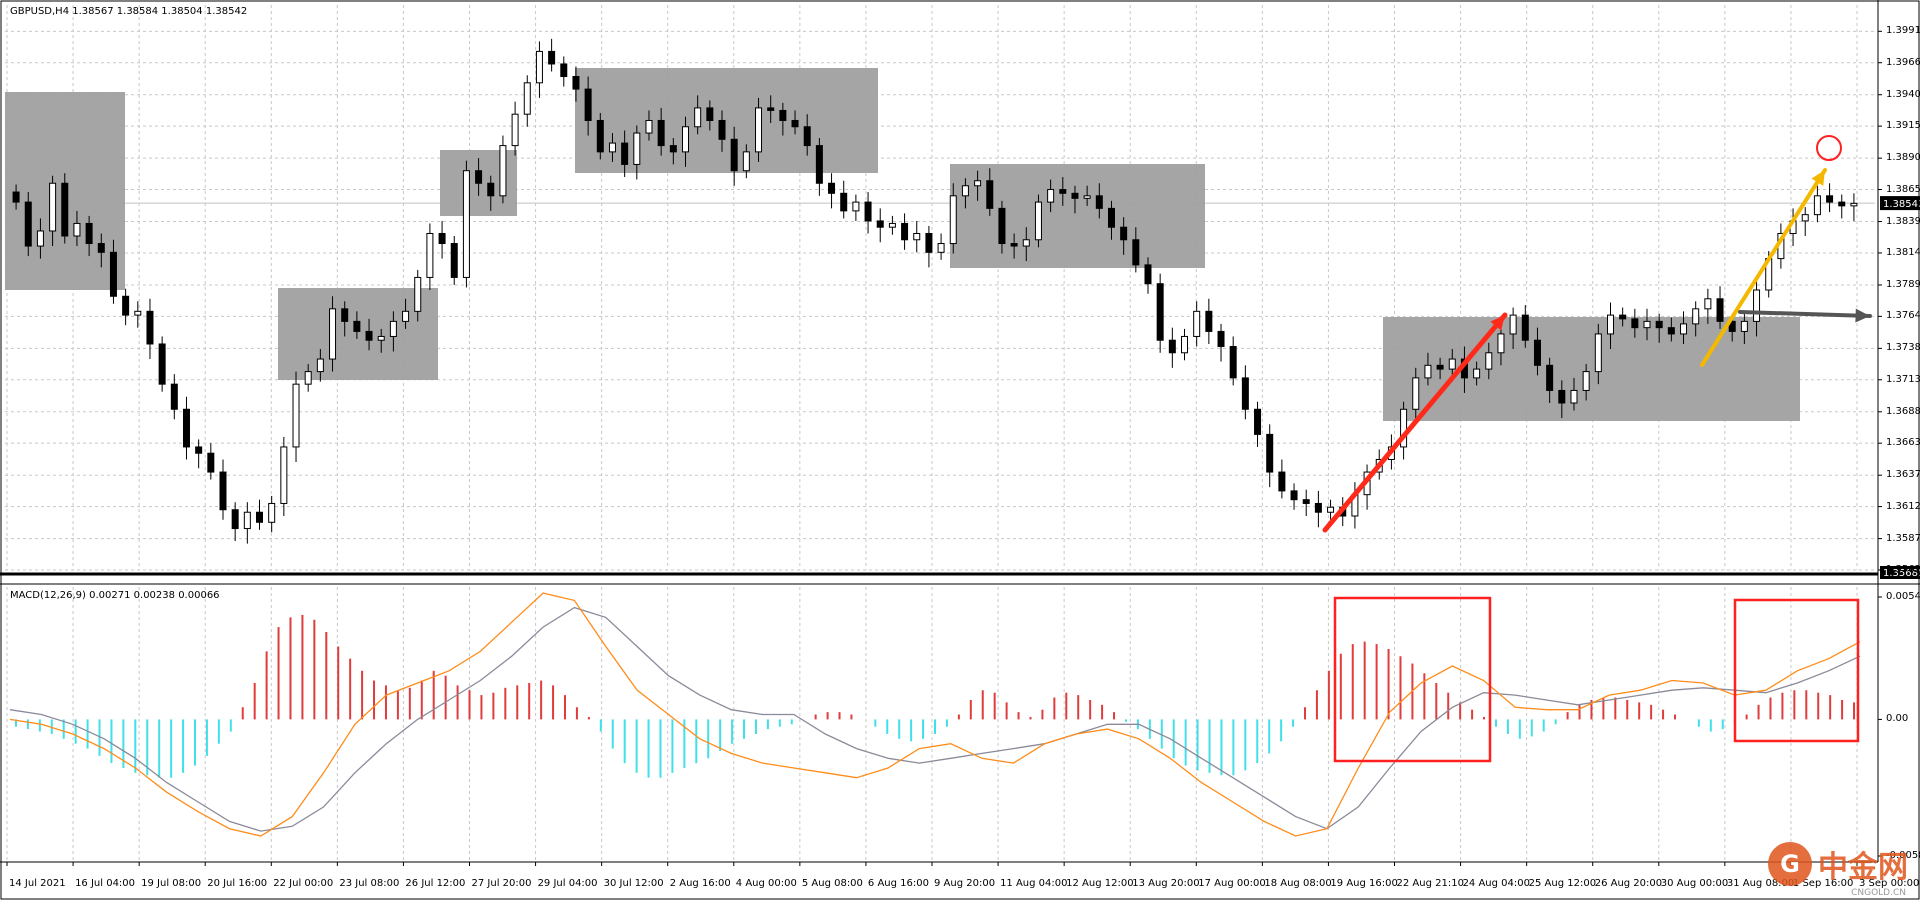 The height and width of the screenshot is (904, 1920). I want to click on current-price-text: 1.38542, so click(1901, 204).